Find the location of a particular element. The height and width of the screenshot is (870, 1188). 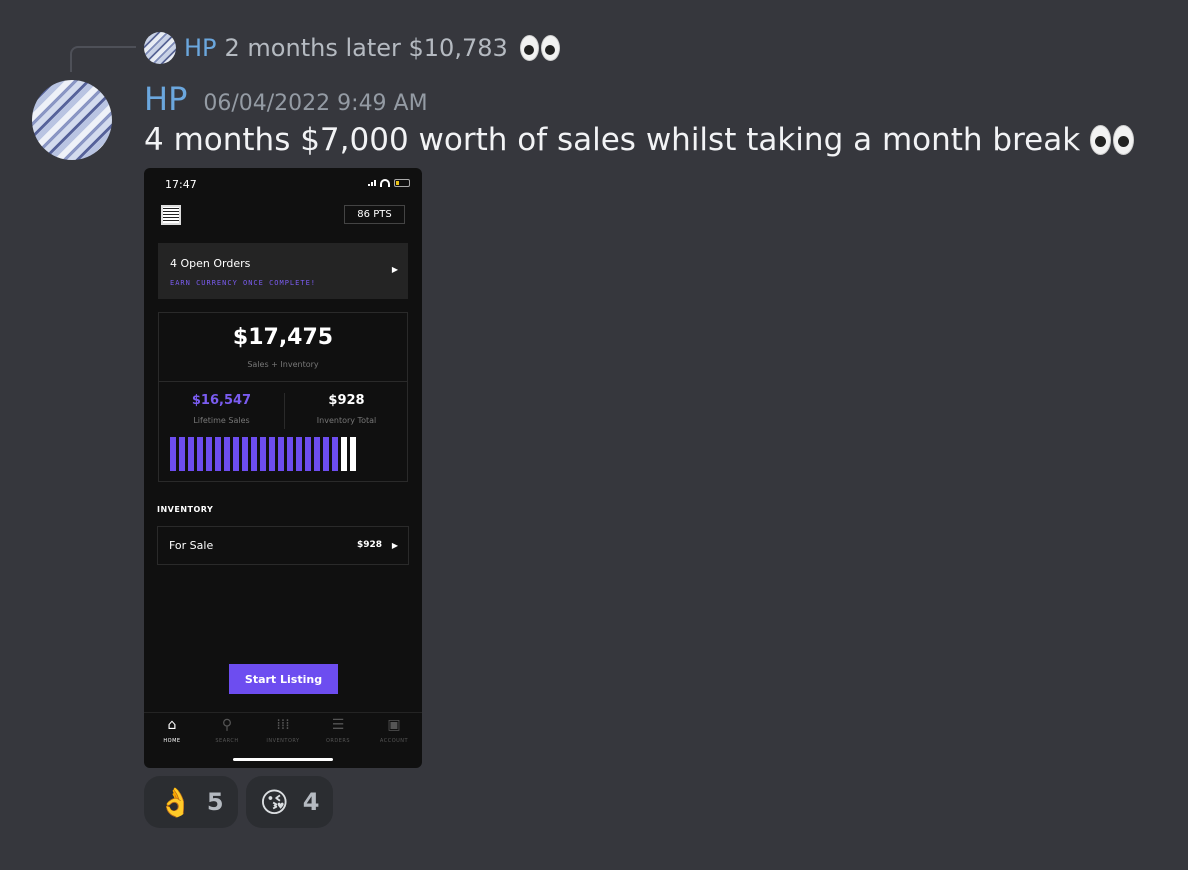

home-icon: ⌂ is located at coordinates (172, 725).